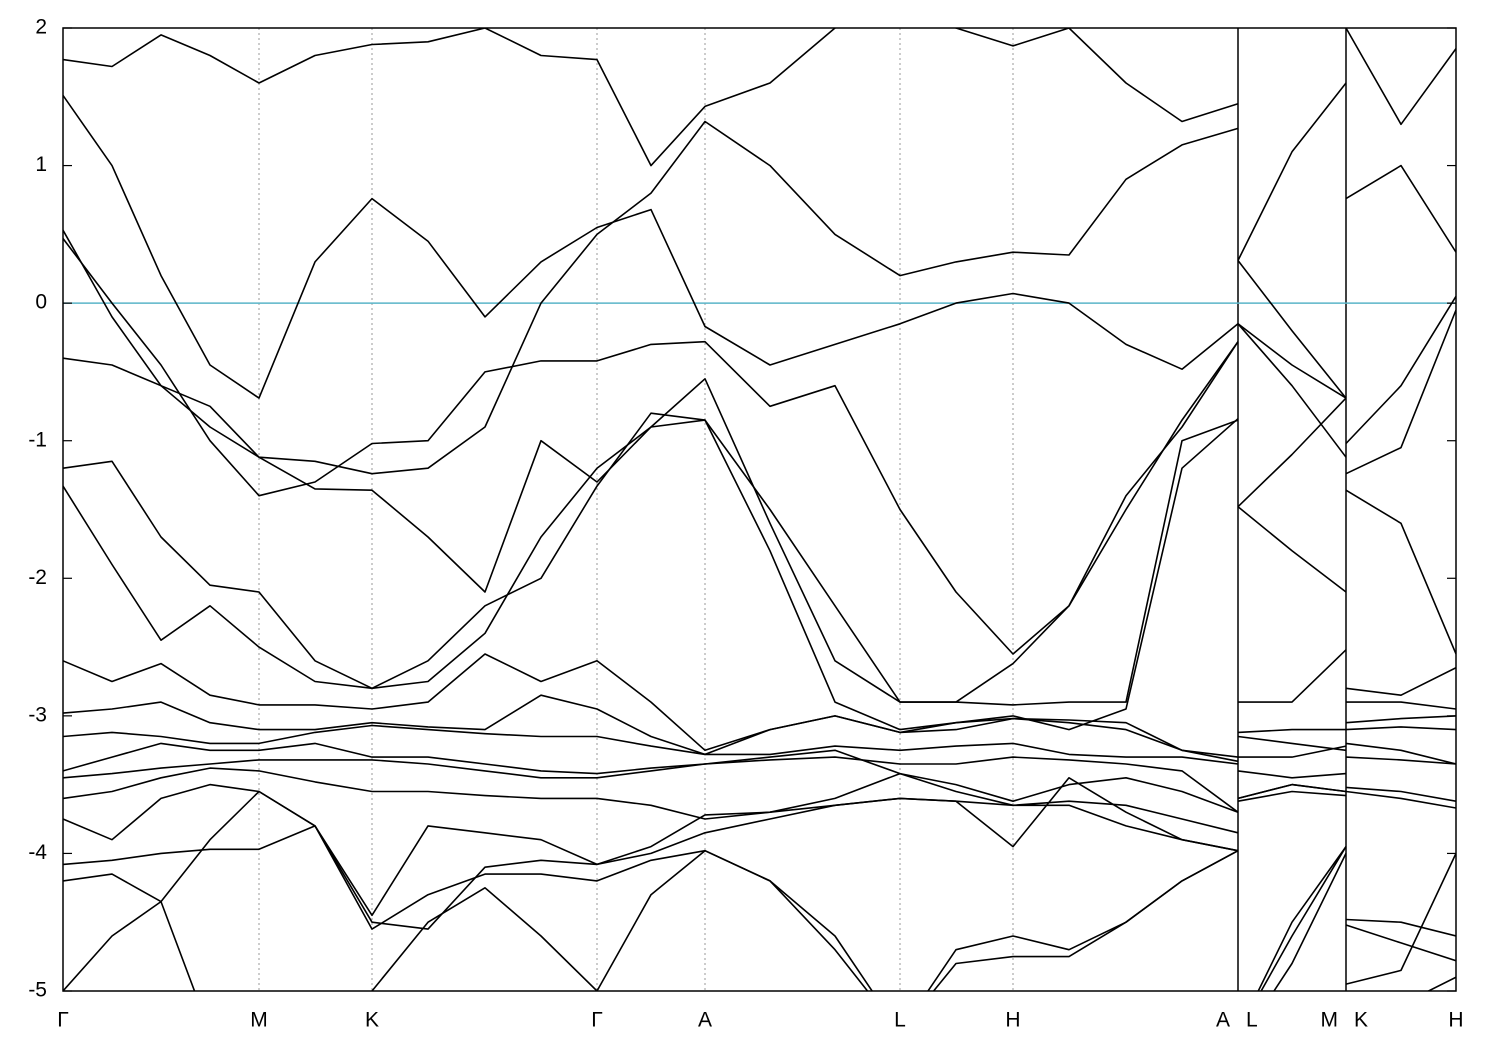 The image size is (1500, 1050). What do you see at coordinates (37, 990) in the screenshot?
I see `y-tick-label: -5` at bounding box center [37, 990].